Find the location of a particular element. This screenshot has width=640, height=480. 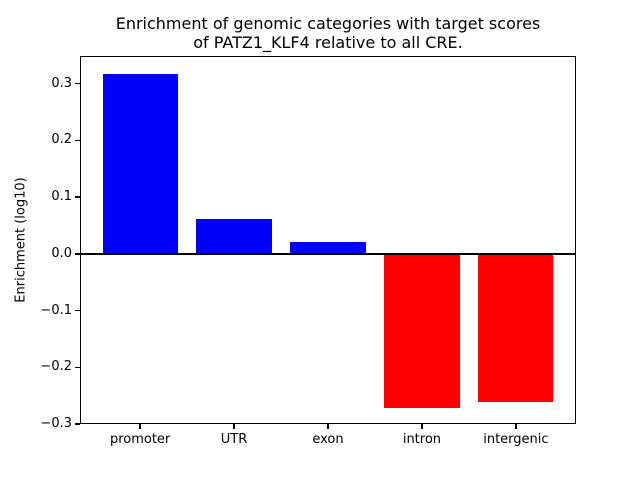

y-tick-label-−0.1: −0.1 is located at coordinates (56, 310).